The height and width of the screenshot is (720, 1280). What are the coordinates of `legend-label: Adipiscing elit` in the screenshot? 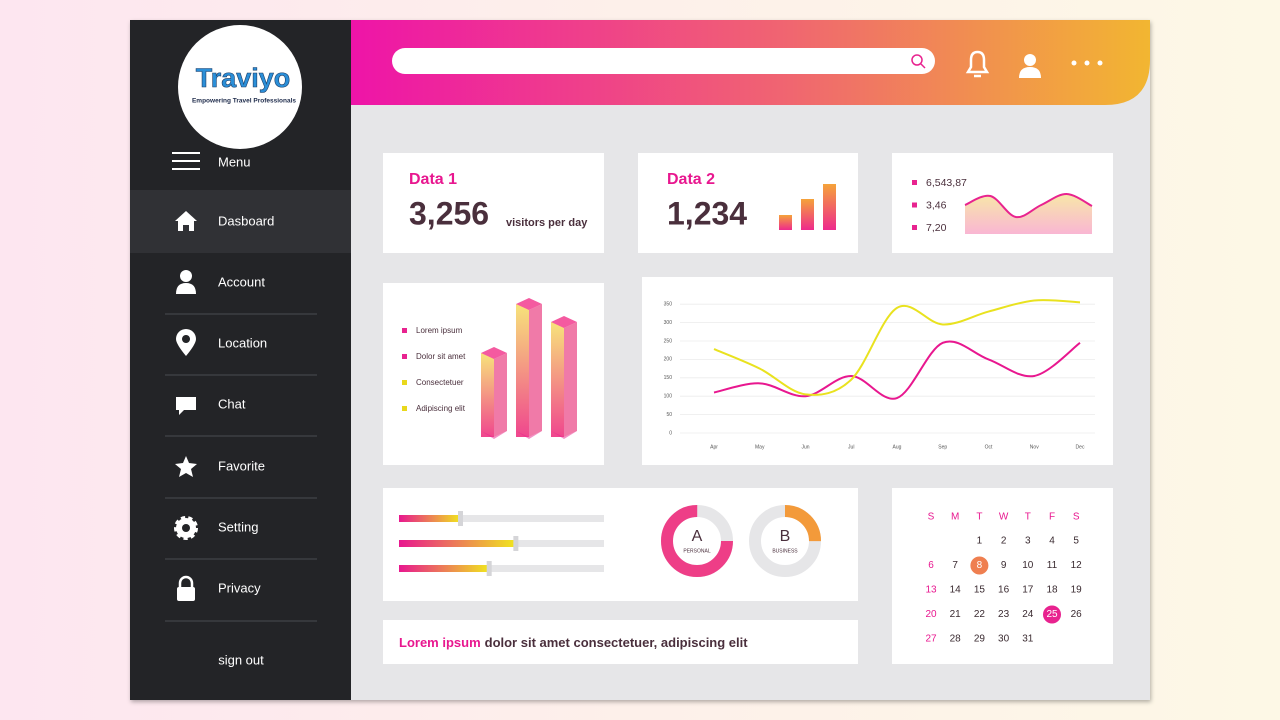 It's located at (441, 408).